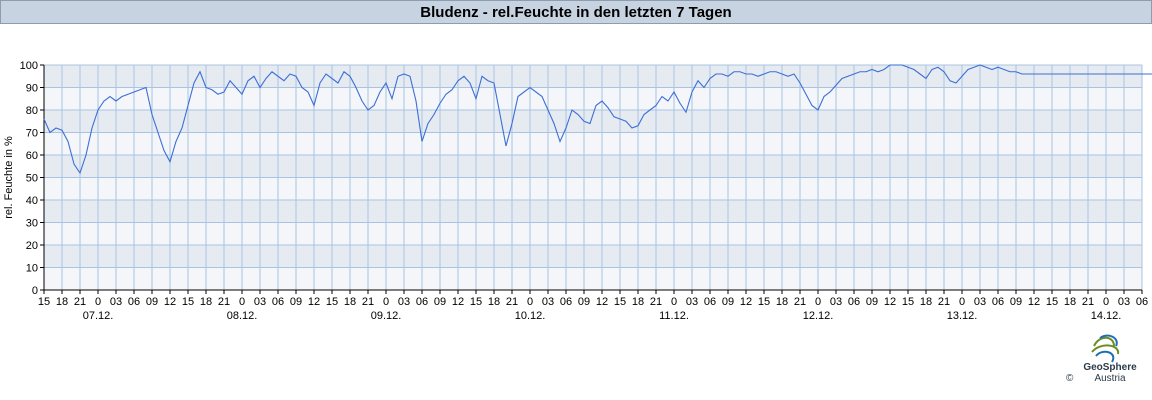  Describe the element at coordinates (386, 316) in the screenshot. I see `x-date-label: 09.12.` at that location.